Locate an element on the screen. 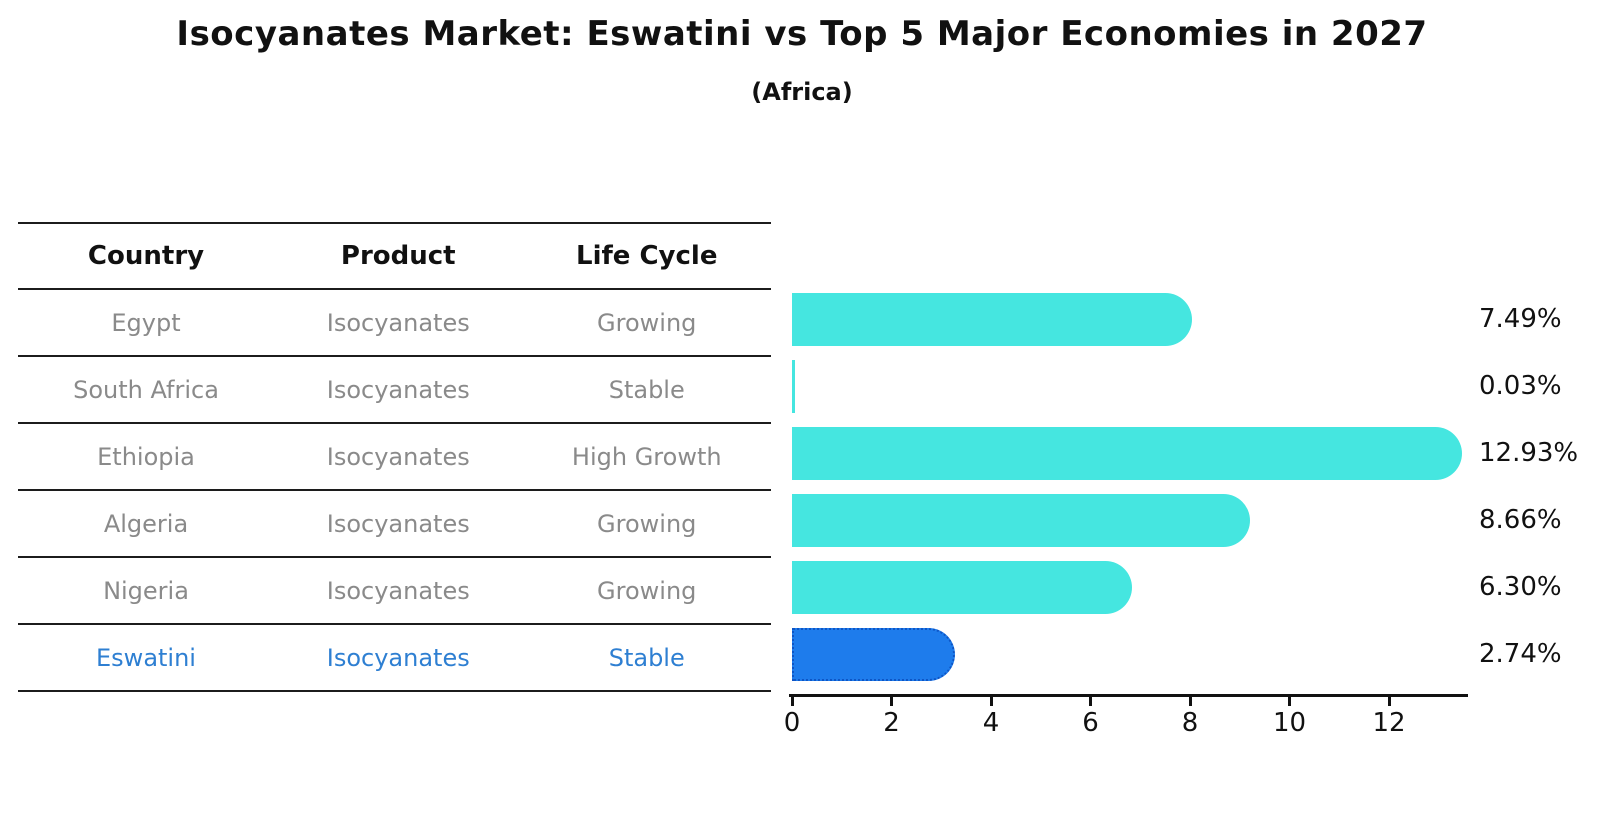 The height and width of the screenshot is (823, 1604). table-row: Nigeria Isocyanates Growing is located at coordinates (394, 591).